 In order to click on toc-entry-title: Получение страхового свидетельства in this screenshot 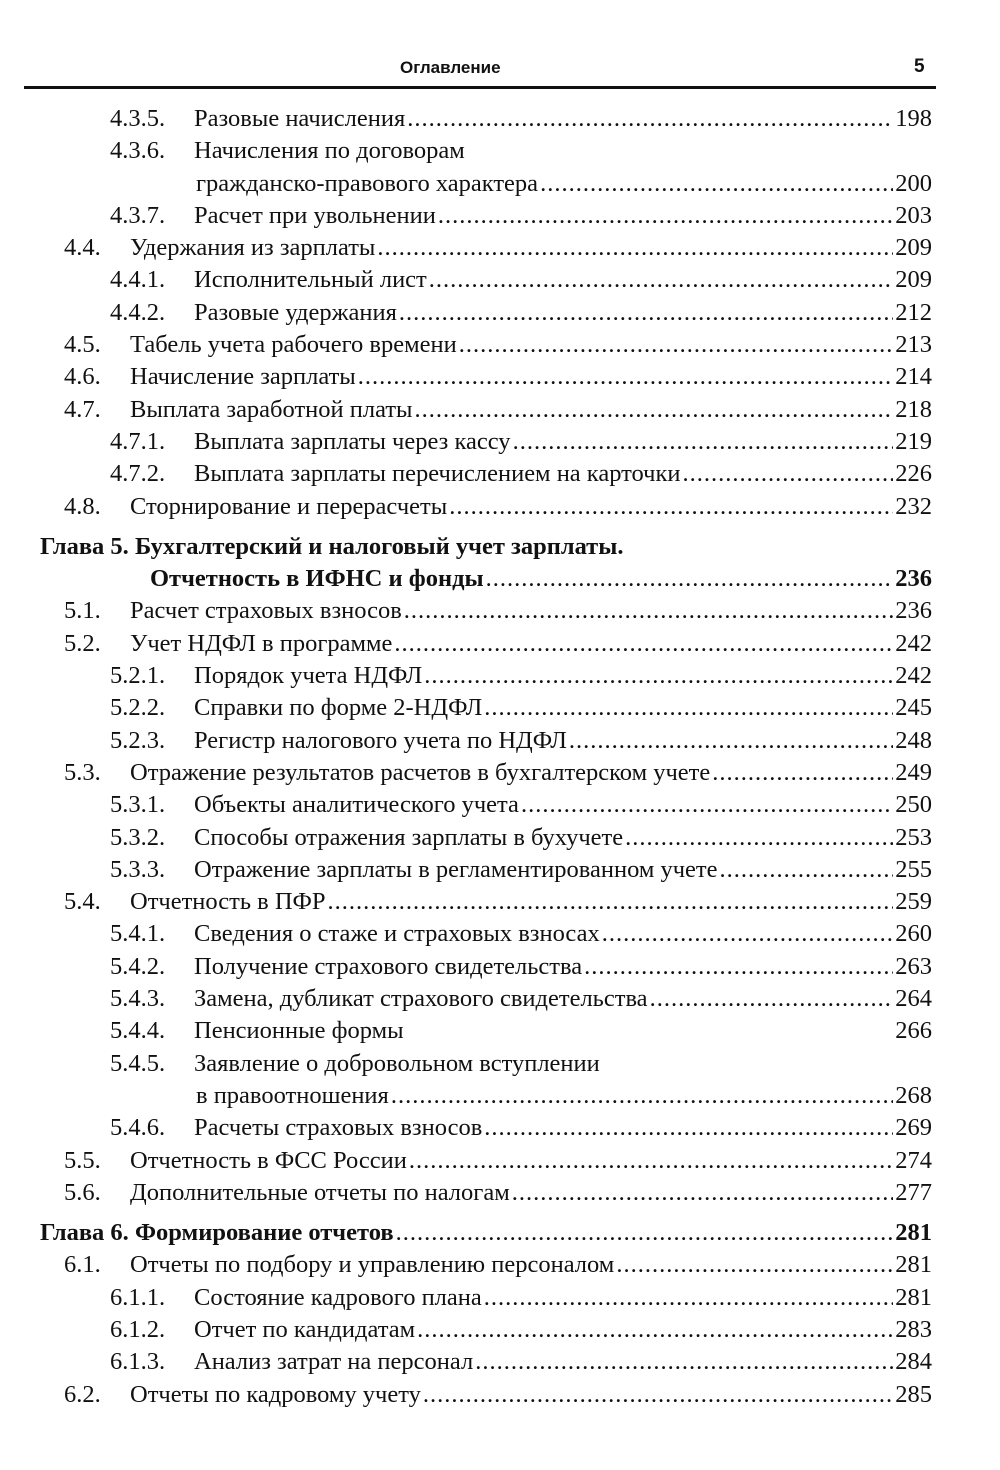, I will do `click(388, 966)`.